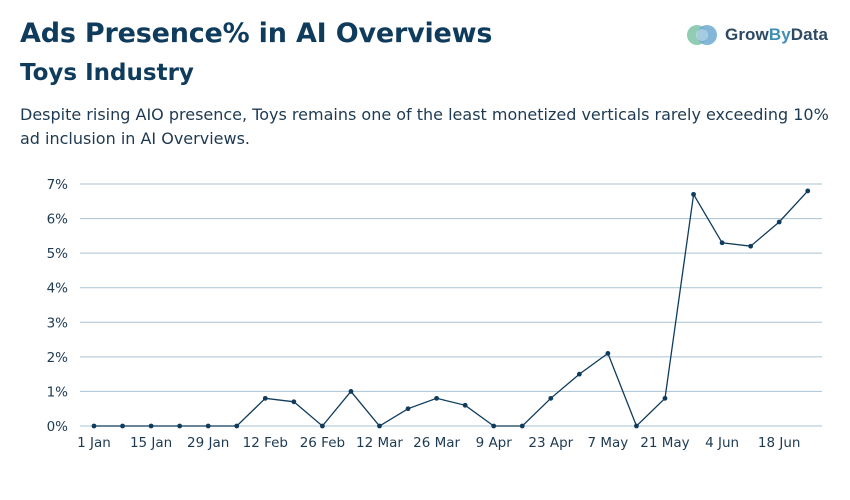 The image size is (850, 500). I want to click on y-tick-label: 3%, so click(58, 323).